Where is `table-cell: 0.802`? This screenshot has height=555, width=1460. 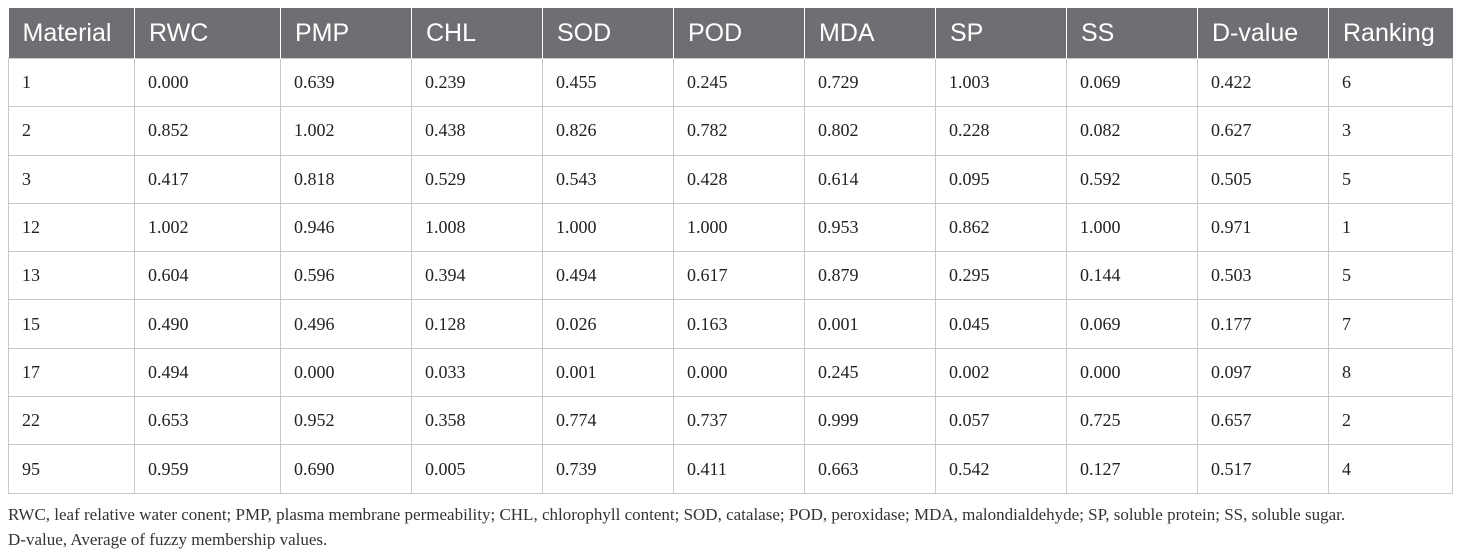 table-cell: 0.802 is located at coordinates (870, 131).